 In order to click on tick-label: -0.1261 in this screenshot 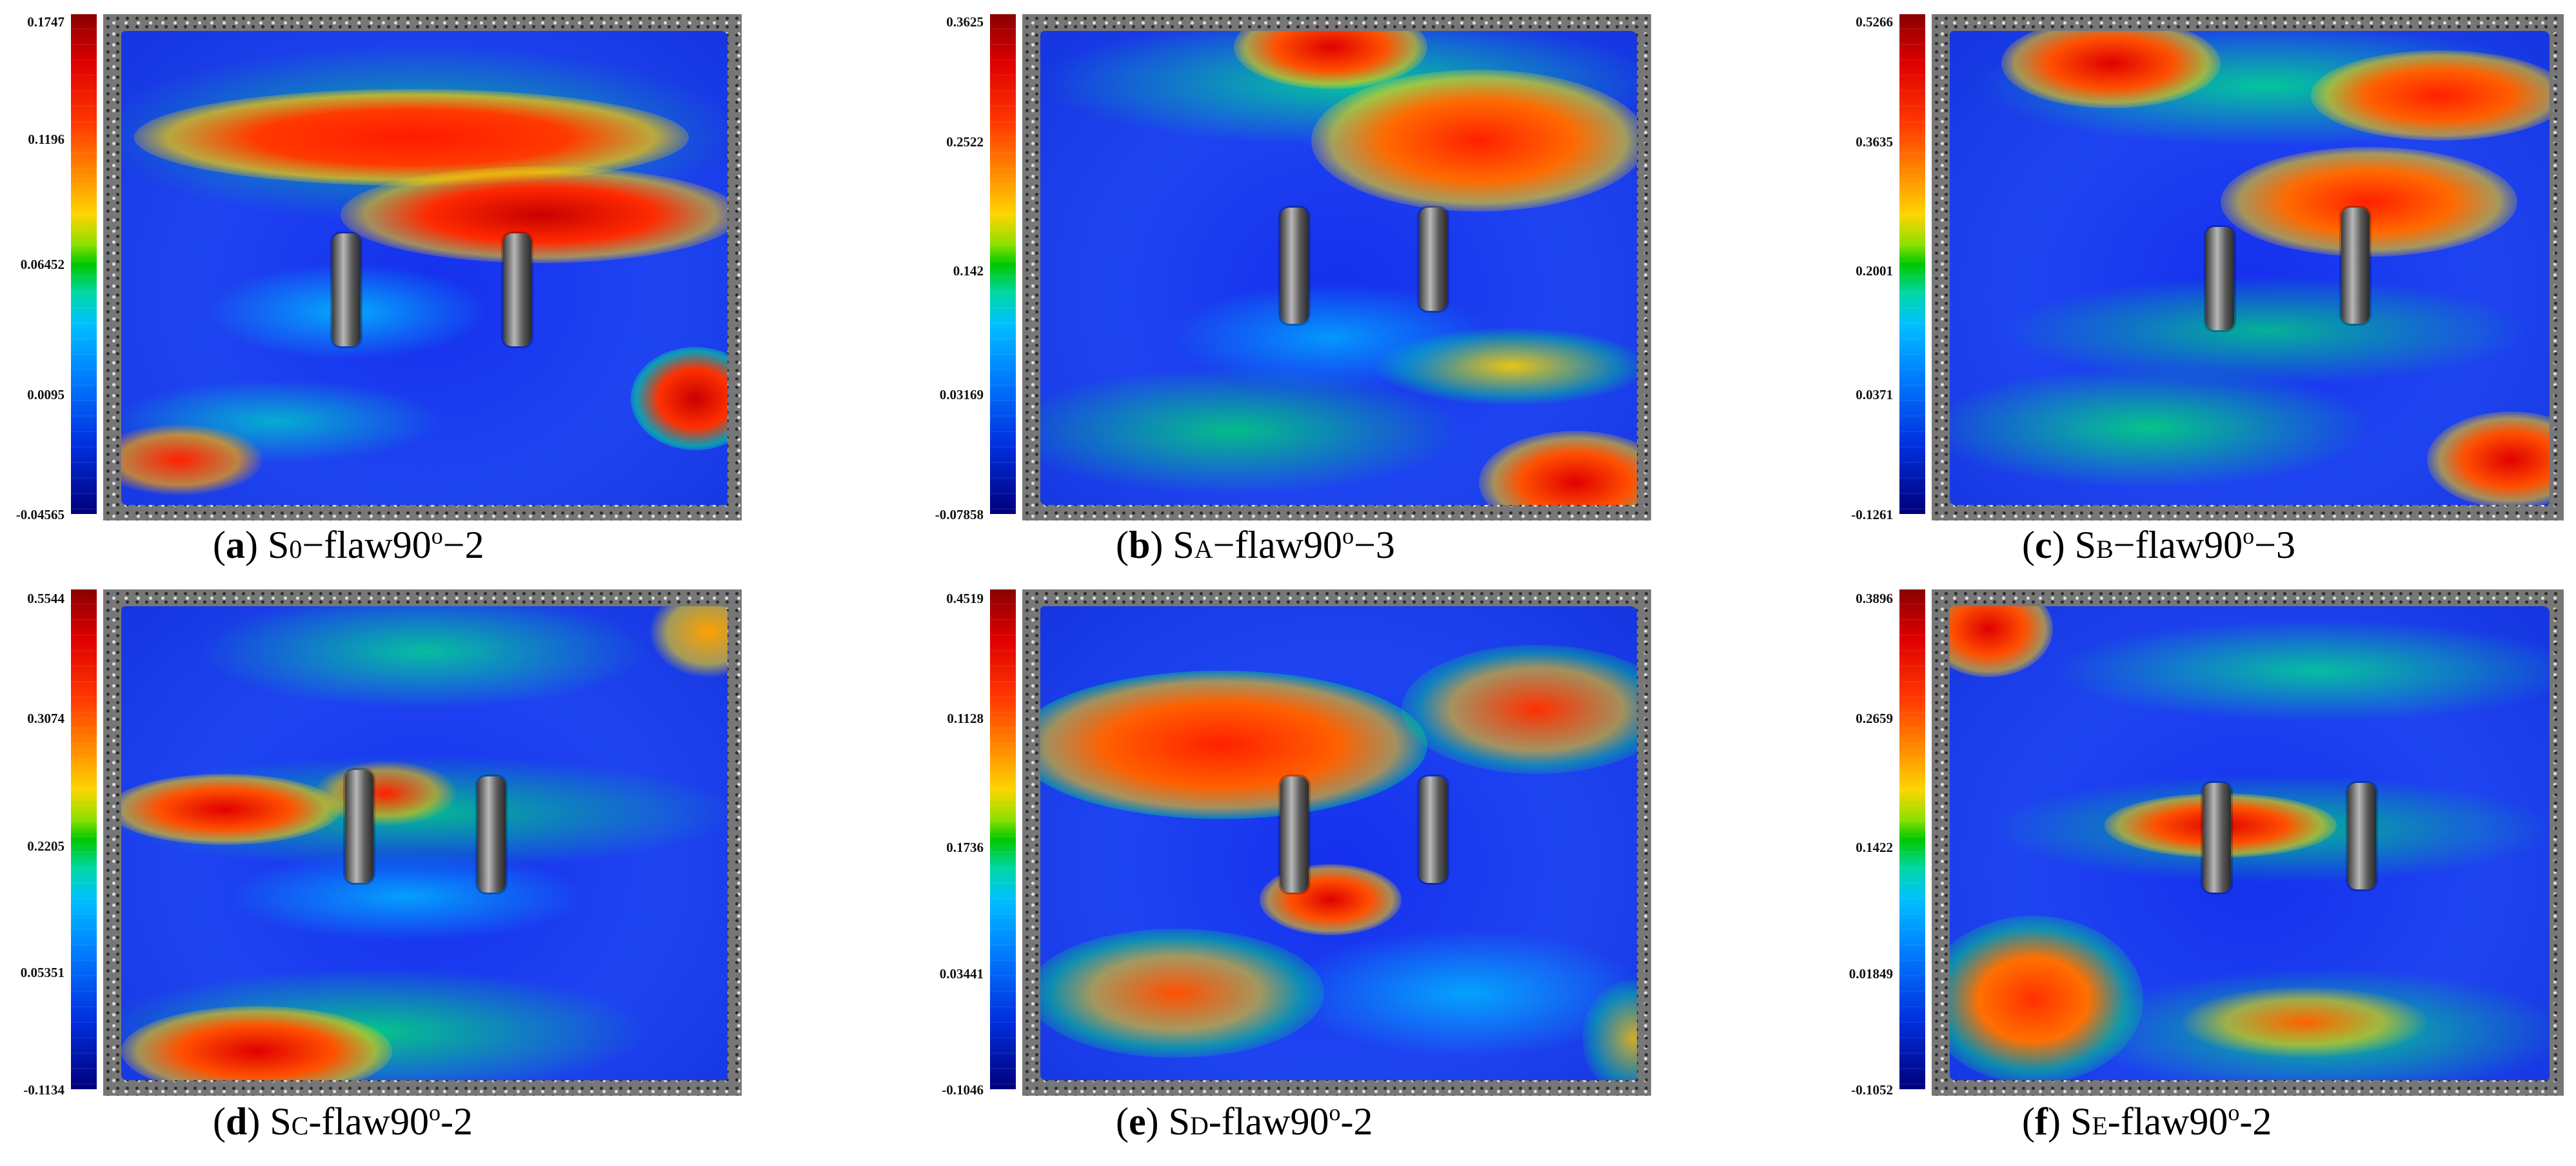, I will do `click(1872, 514)`.